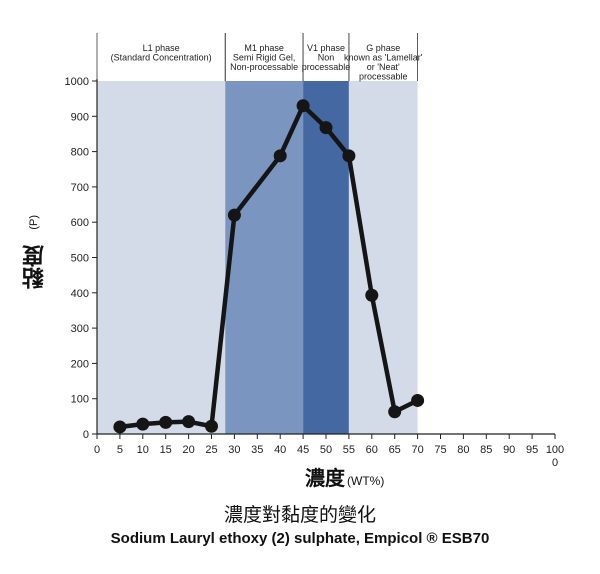 The height and width of the screenshot is (574, 600). What do you see at coordinates (35, 267) in the screenshot?
I see `y-axis-title: 黏度` at bounding box center [35, 267].